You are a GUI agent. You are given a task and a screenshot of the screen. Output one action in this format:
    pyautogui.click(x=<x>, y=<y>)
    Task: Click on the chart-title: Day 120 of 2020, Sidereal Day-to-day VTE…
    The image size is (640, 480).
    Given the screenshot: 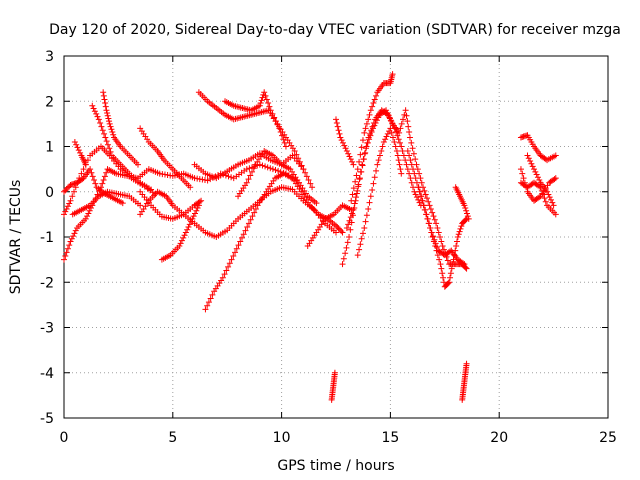 What is the action you would take?
    pyautogui.click(x=335, y=30)
    